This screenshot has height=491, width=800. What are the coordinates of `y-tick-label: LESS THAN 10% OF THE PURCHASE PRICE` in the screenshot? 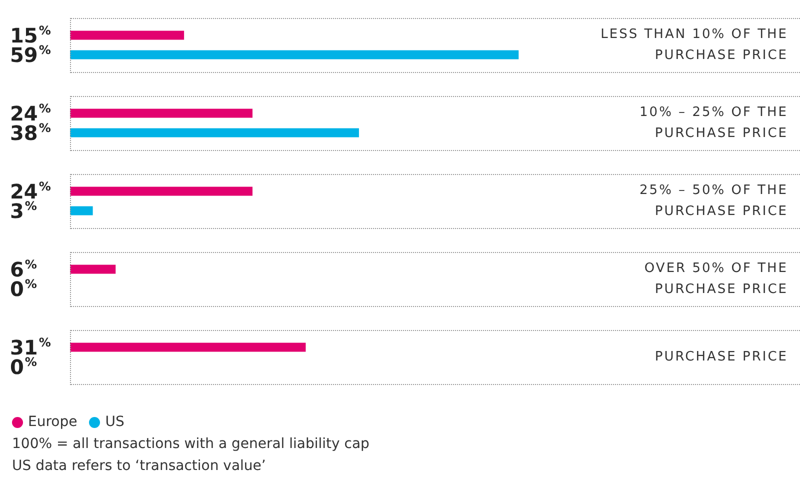 It's located at (694, 44).